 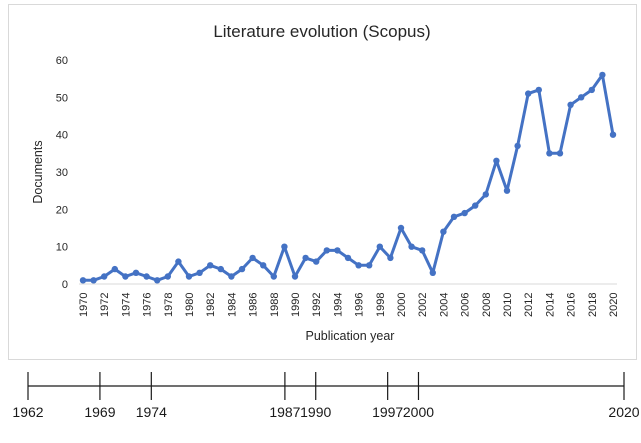 I want to click on x-tick-label: 2018, so click(x=593, y=305).